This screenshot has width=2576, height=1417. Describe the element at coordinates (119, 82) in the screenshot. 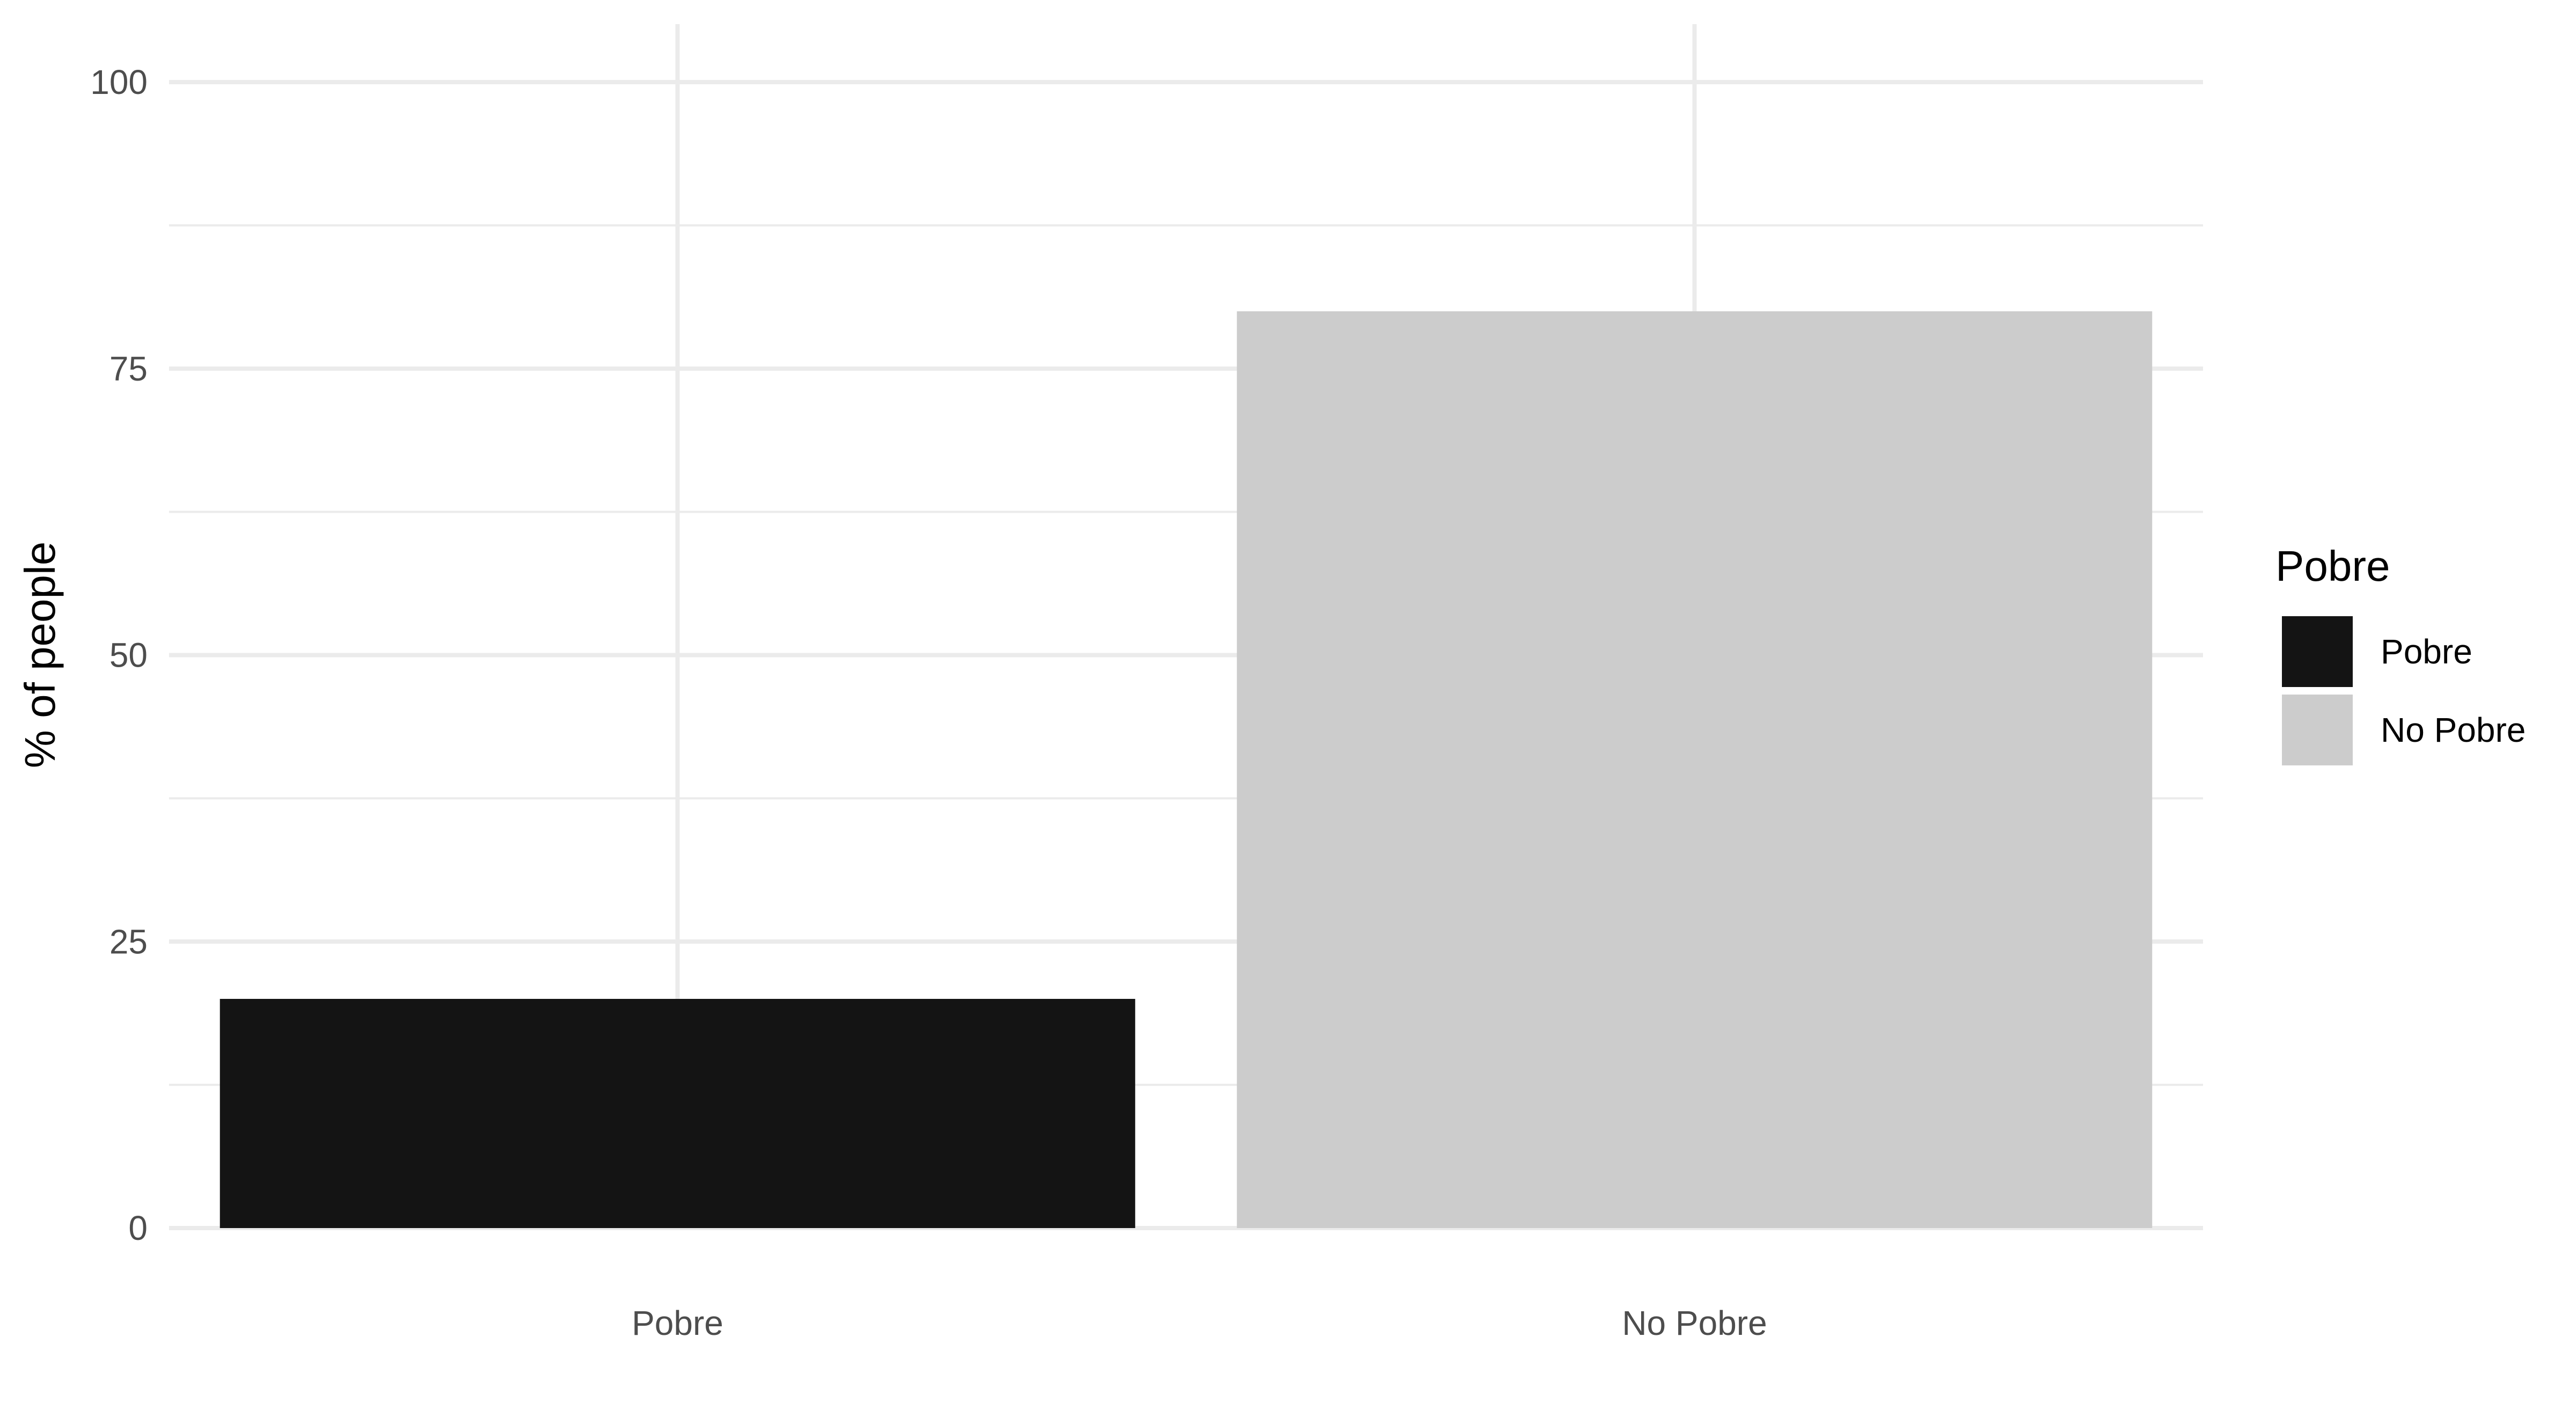

I see `y-tick-label: 100` at that location.